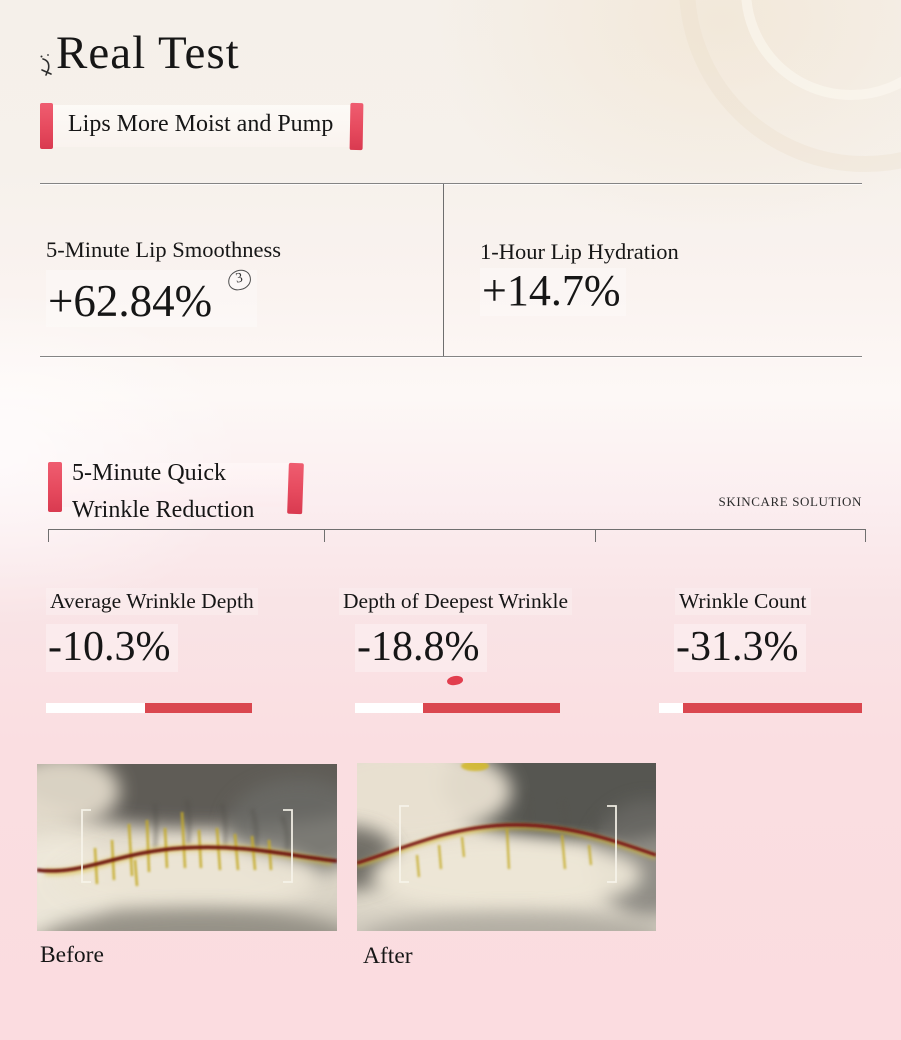  What do you see at coordinates (388, 956) in the screenshot?
I see `after-label: After` at bounding box center [388, 956].